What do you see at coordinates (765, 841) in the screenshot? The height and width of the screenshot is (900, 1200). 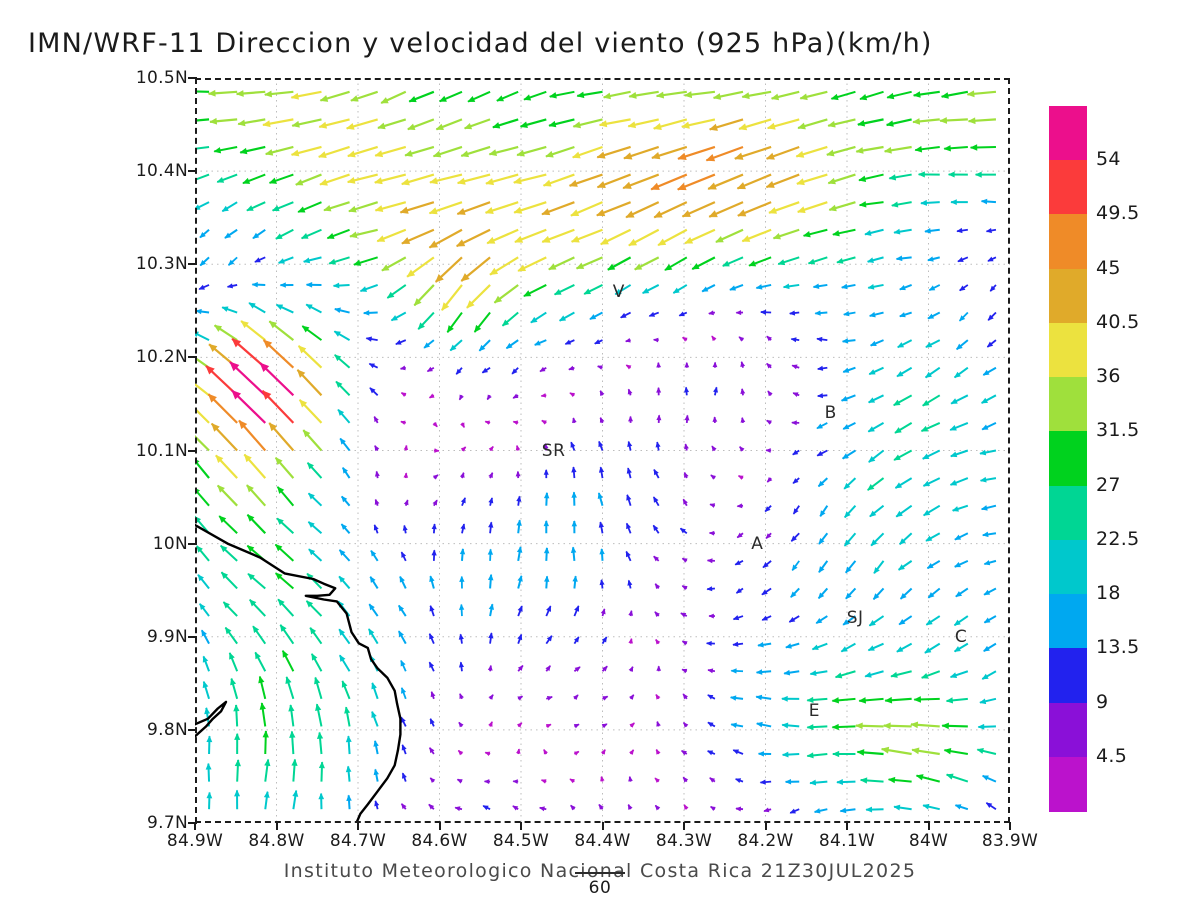 I see `x-axis-tick-label: 84.2W` at bounding box center [765, 841].